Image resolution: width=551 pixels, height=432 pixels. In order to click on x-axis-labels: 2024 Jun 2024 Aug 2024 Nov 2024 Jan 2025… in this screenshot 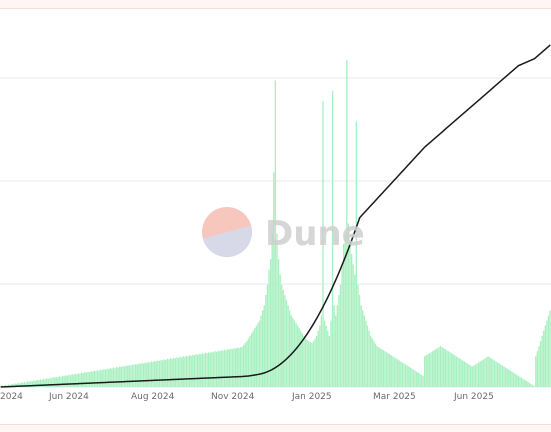, I will do `click(247, 397)`.